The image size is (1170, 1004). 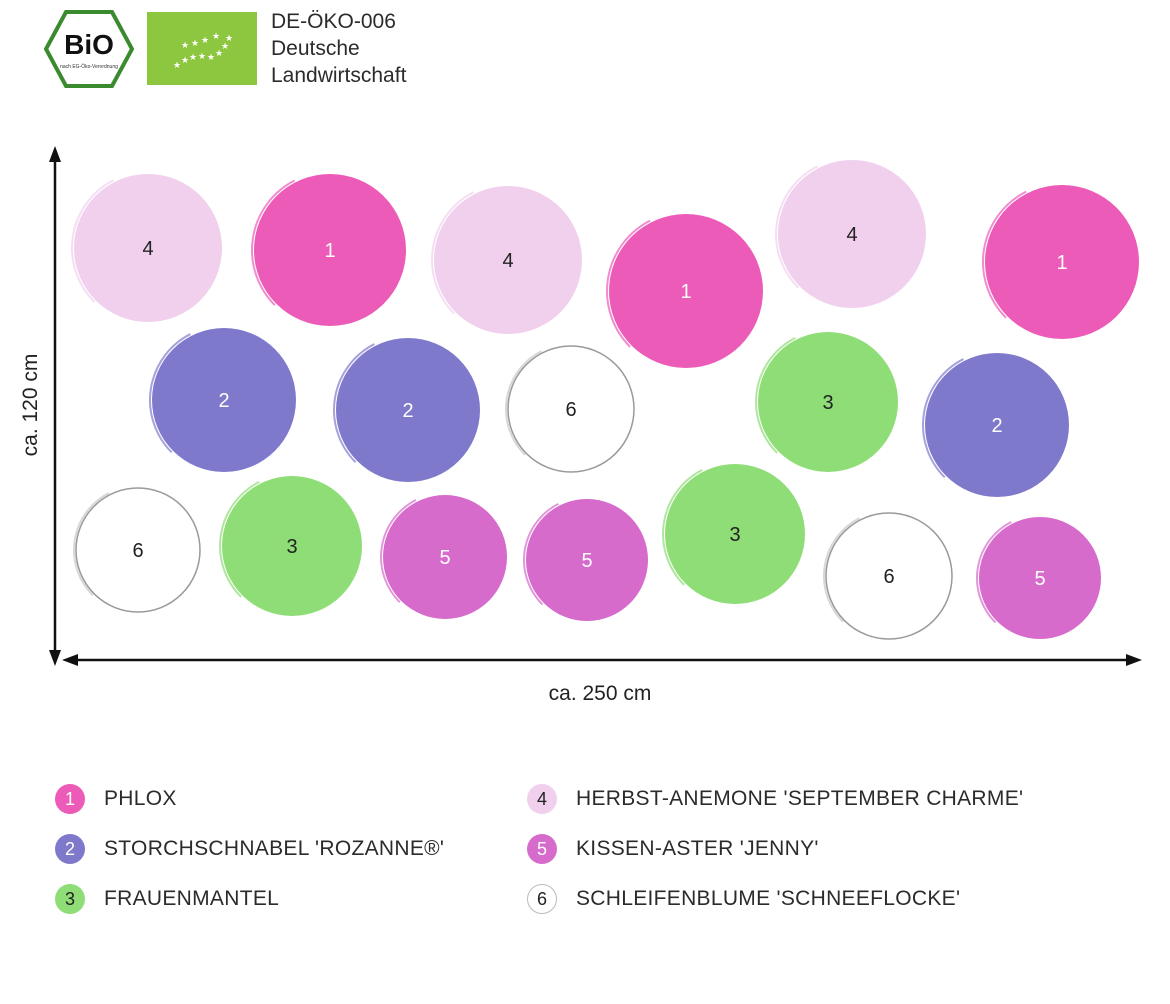 I want to click on eu-organic-logo: ★ ★ ★ ★ ★ ★ ★ ★ ★ ★ ★ ★, so click(x=202, y=48).